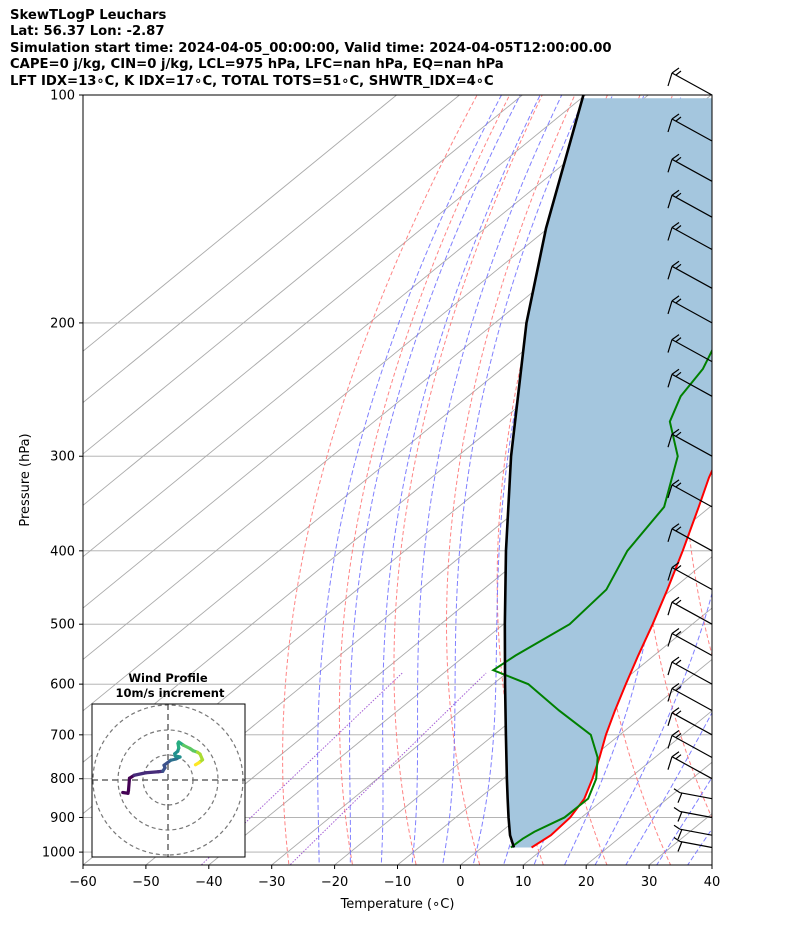  I want to click on x-axis-ticks: −60 −50 −40 −30 −20 −10 0 10 20 30 40, so click(394, 877).